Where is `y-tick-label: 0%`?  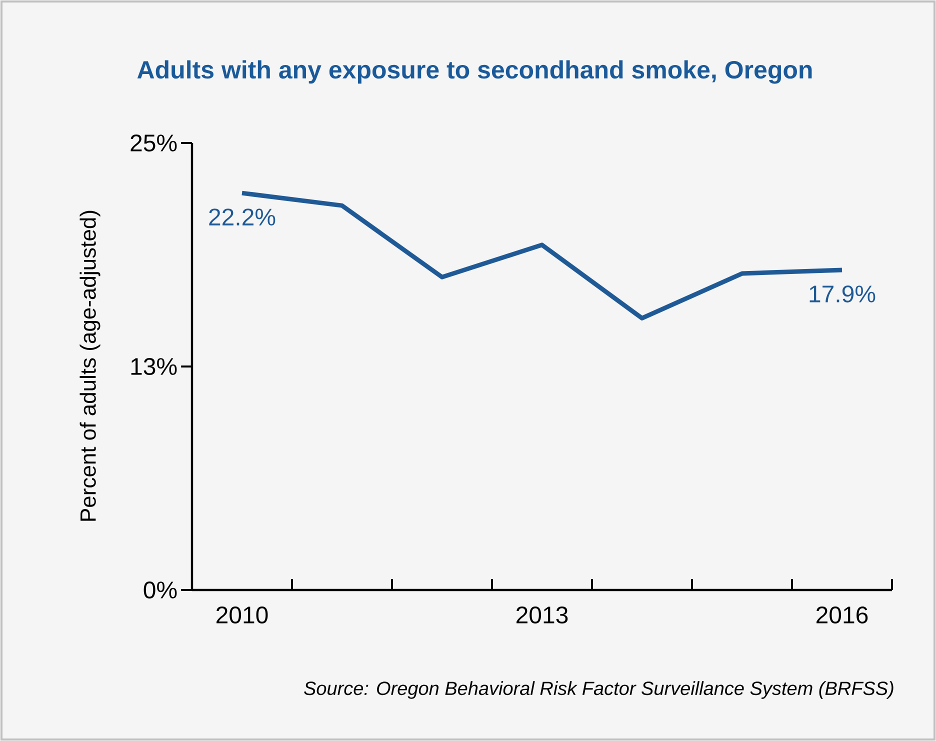
y-tick-label: 0% is located at coordinates (160, 589).